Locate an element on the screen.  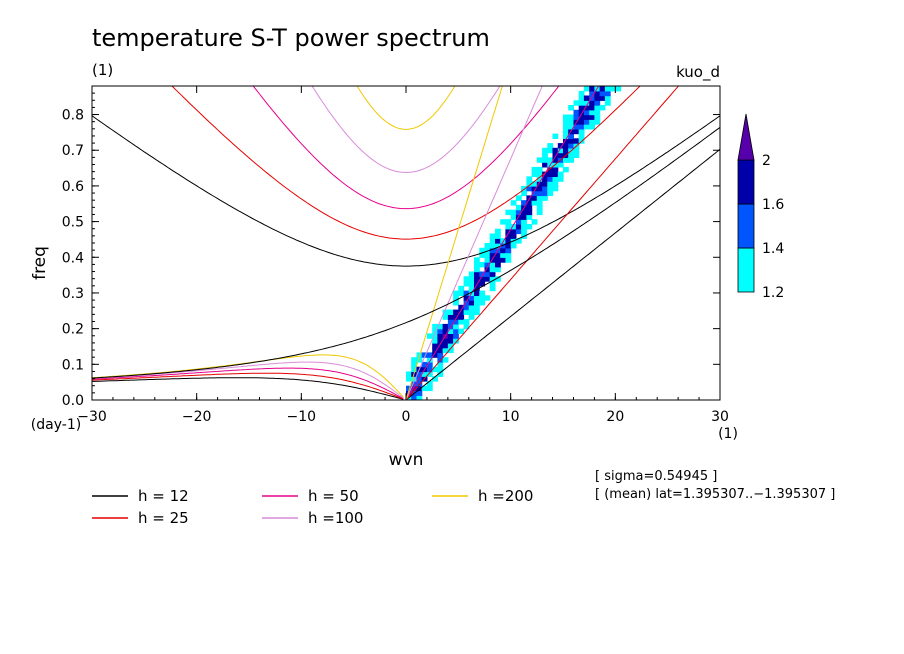
ig-curve-h25 is located at coordinates (406, 163).